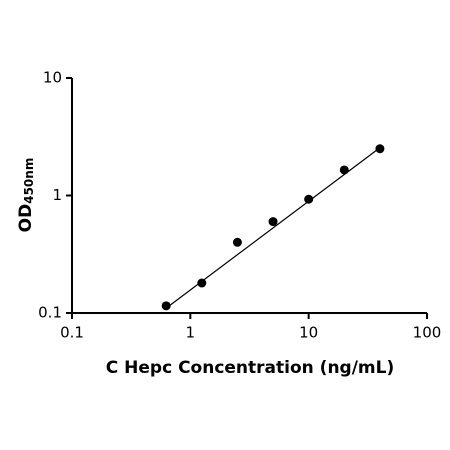  What do you see at coordinates (57, 195) in the screenshot?
I see `y-tick-label: 1` at bounding box center [57, 195].